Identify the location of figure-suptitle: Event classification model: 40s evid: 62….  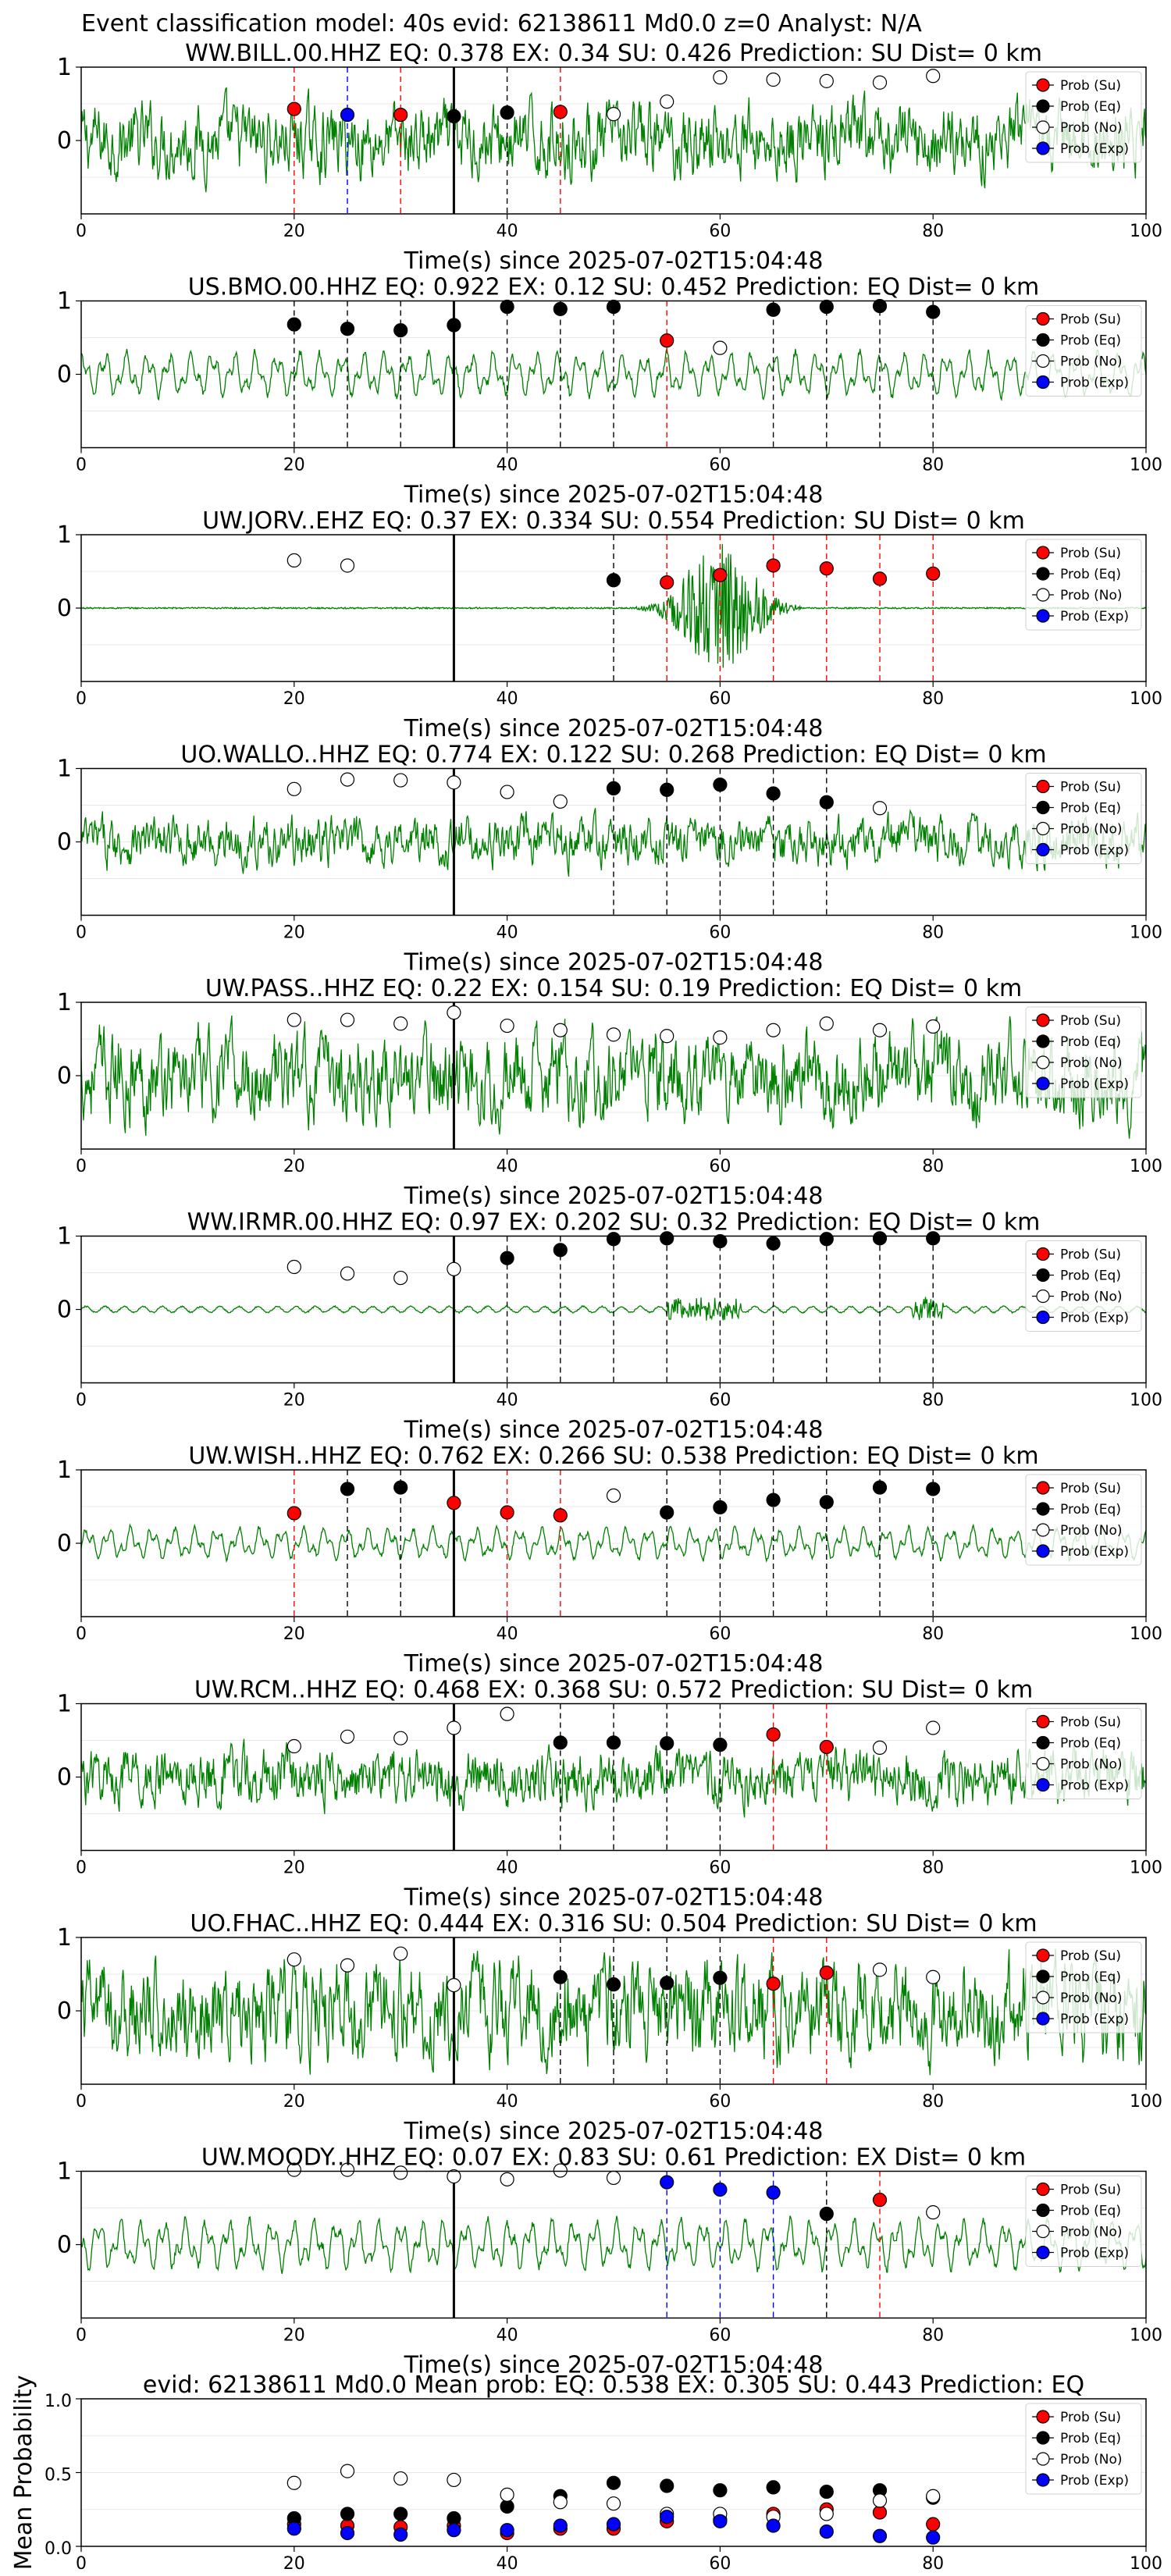
(501, 23).